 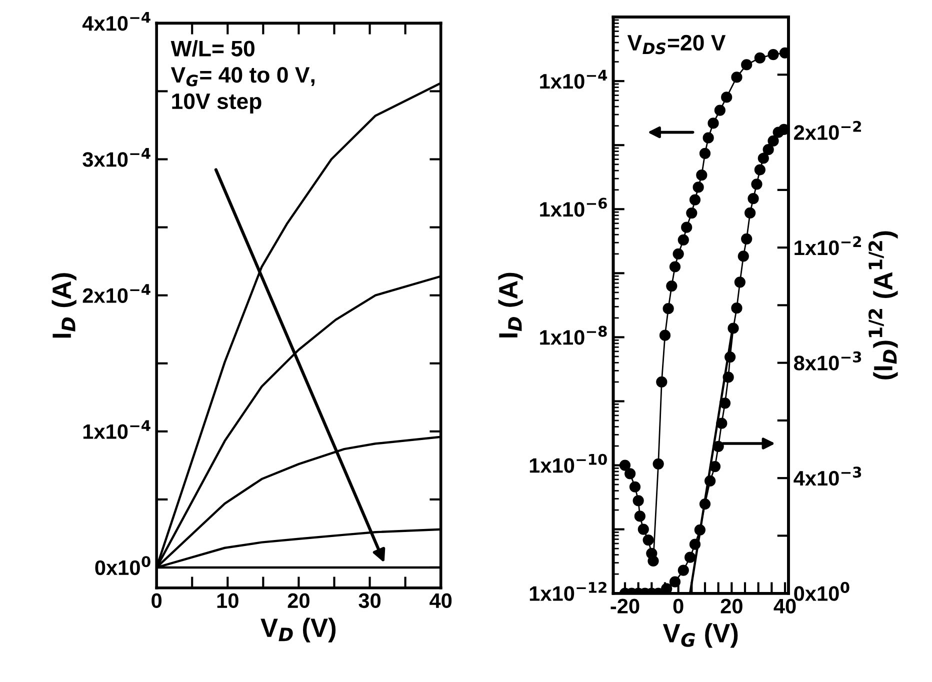 I want to click on y-tick-label: 1x10$^{−6}$, so click(x=573, y=207).